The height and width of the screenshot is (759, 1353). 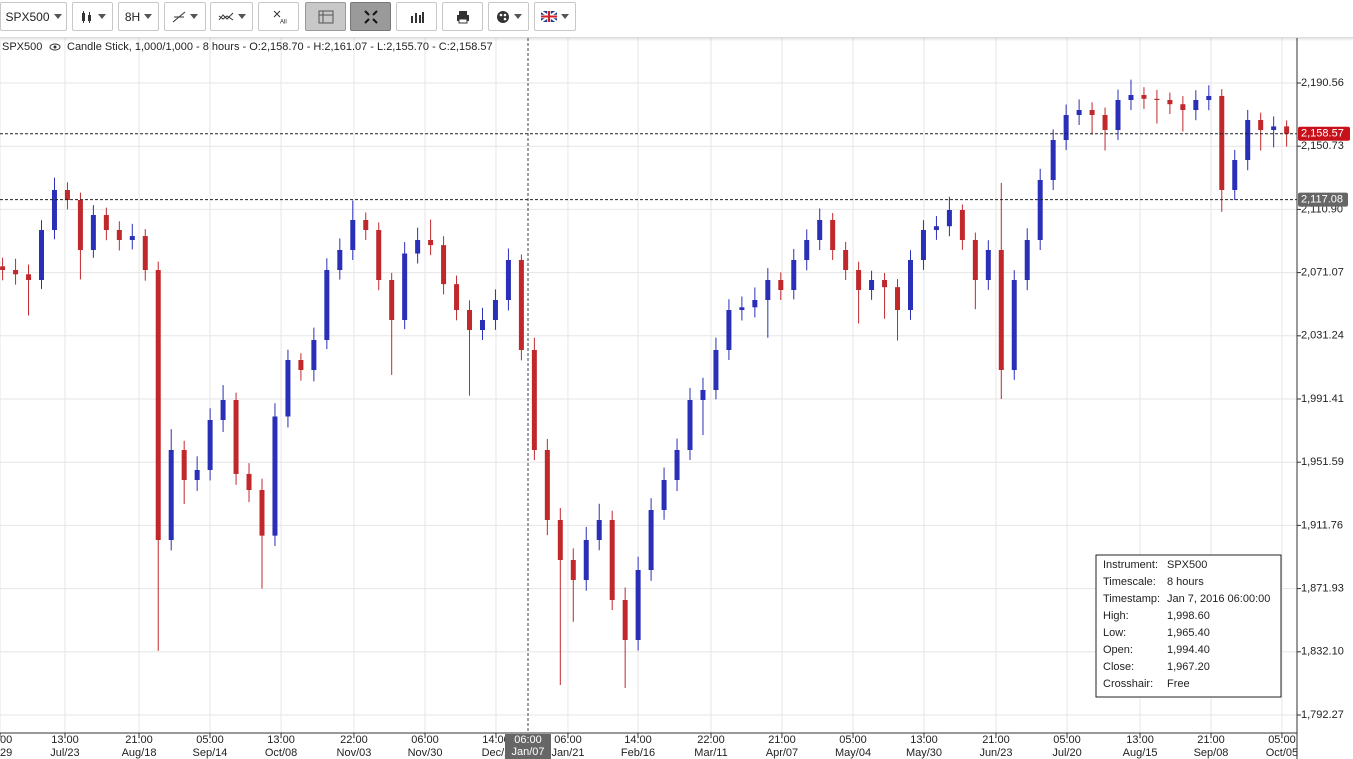 What do you see at coordinates (924, 740) in the screenshot?
I see `x-tick-label: 13:00` at bounding box center [924, 740].